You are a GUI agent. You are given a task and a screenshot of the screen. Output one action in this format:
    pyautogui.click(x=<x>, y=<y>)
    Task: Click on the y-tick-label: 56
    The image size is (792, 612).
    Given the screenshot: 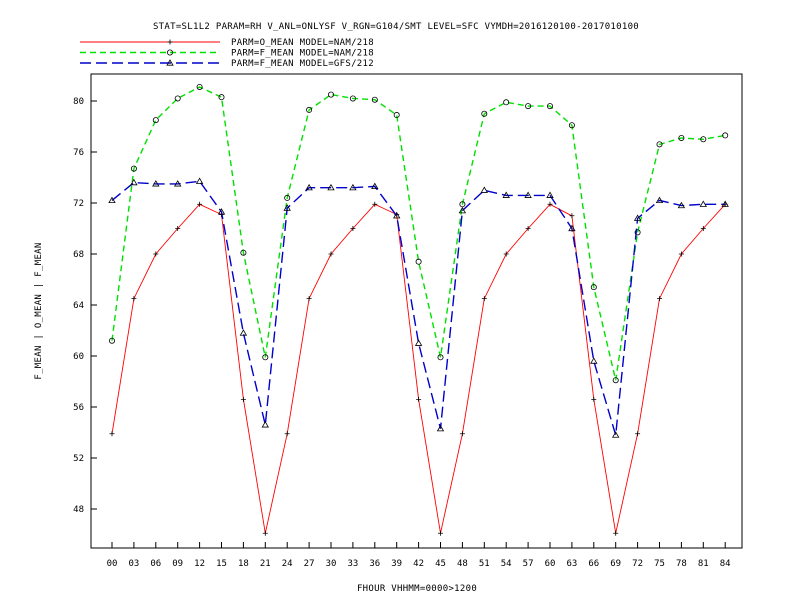 What is the action you would take?
    pyautogui.click(x=78, y=408)
    